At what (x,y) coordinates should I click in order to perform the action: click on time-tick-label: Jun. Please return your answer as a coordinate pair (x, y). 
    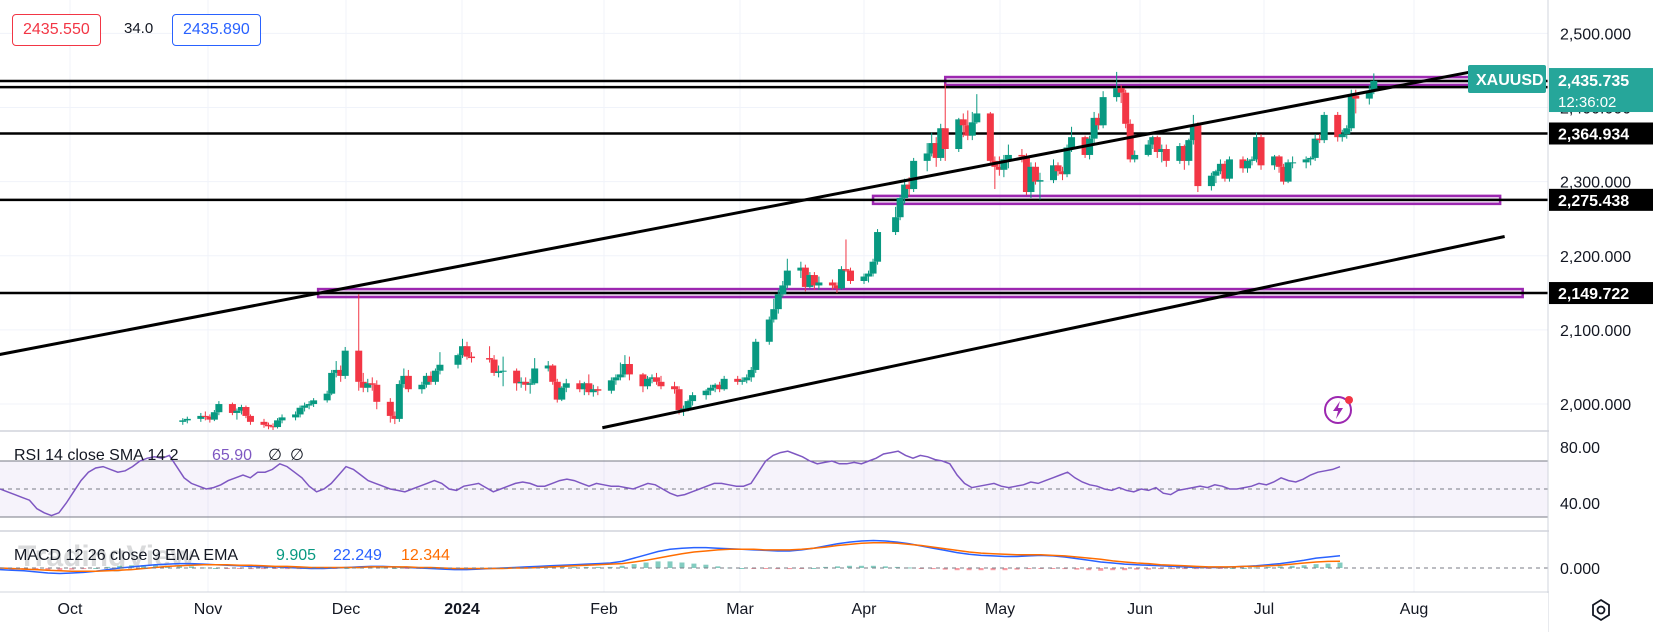
    Looking at the image, I should click on (1140, 609).